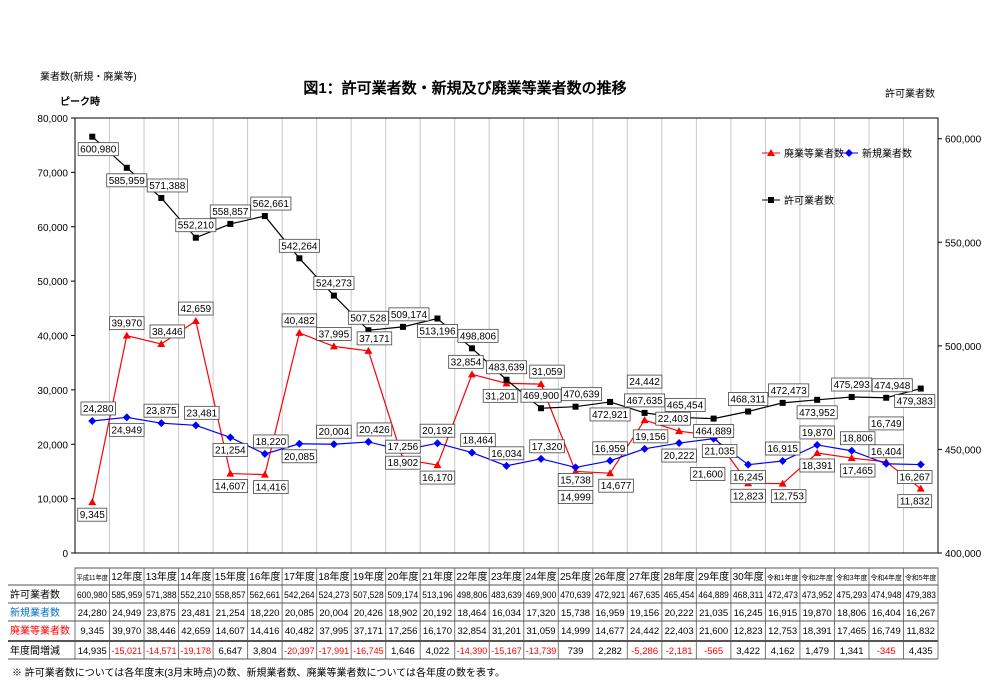 This screenshot has width=1006, height=700. I want to click on legend-label: 許可業者数, so click(809, 200).